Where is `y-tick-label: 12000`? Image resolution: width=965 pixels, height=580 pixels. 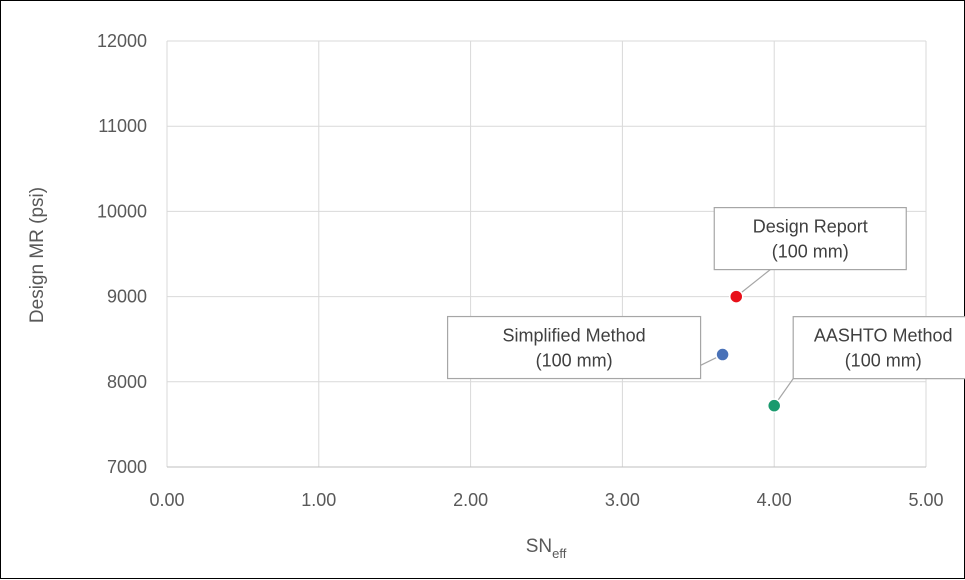 y-tick-label: 12000 is located at coordinates (122, 41).